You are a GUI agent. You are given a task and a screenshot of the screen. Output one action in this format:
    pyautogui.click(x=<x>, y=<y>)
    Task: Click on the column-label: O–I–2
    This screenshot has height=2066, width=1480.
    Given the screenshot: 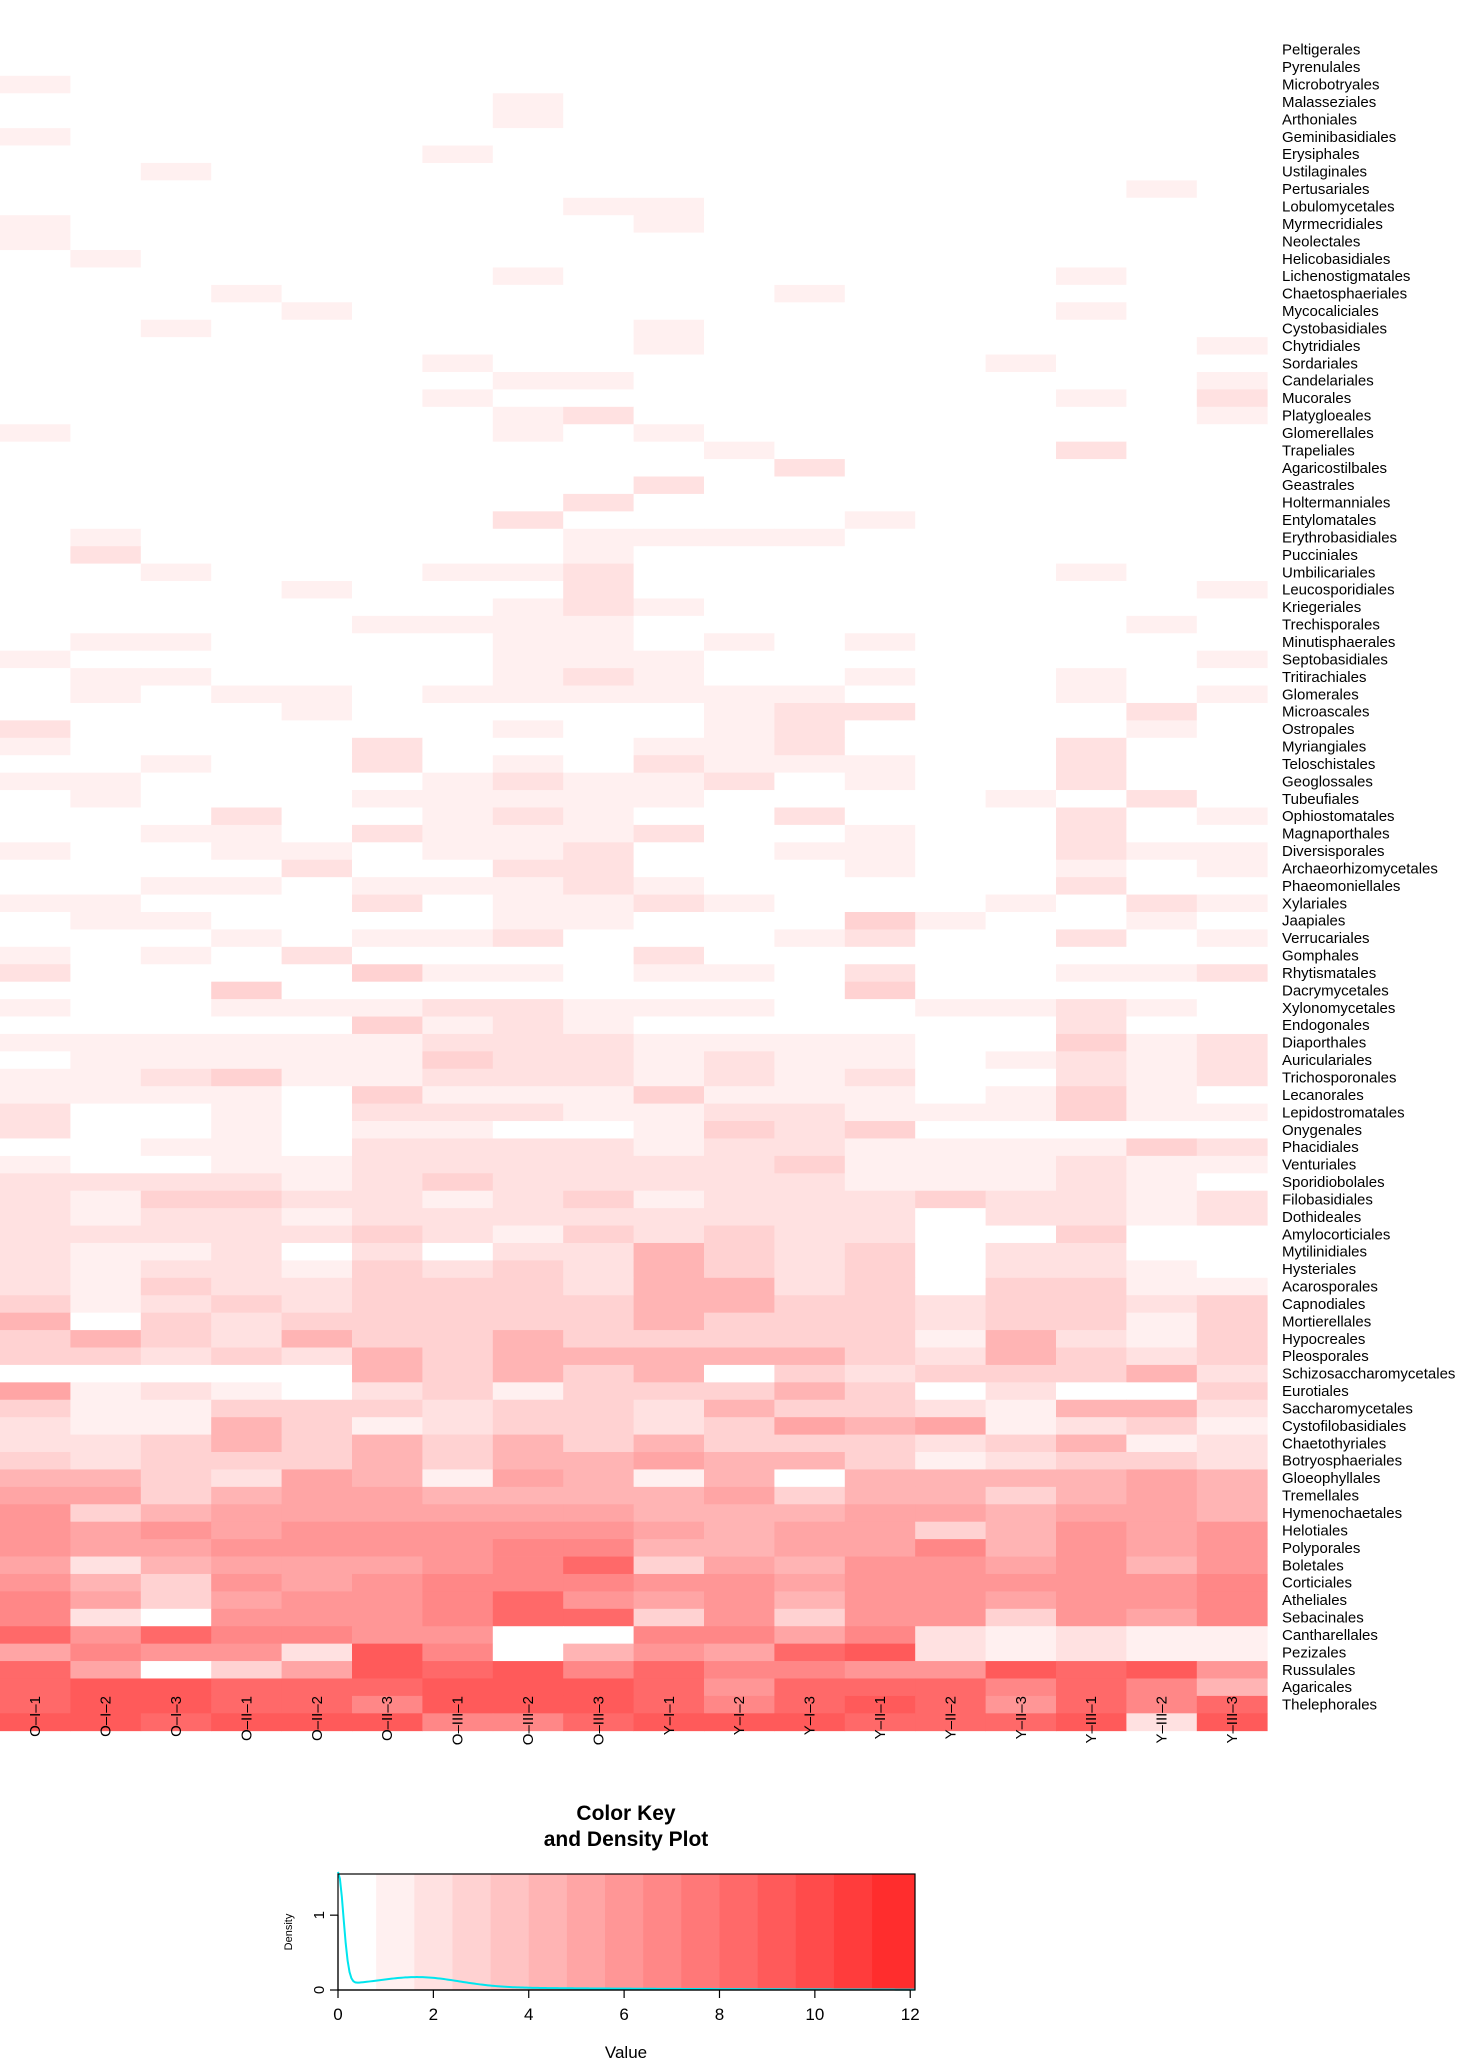 What is the action you would take?
    pyautogui.click(x=106, y=1716)
    